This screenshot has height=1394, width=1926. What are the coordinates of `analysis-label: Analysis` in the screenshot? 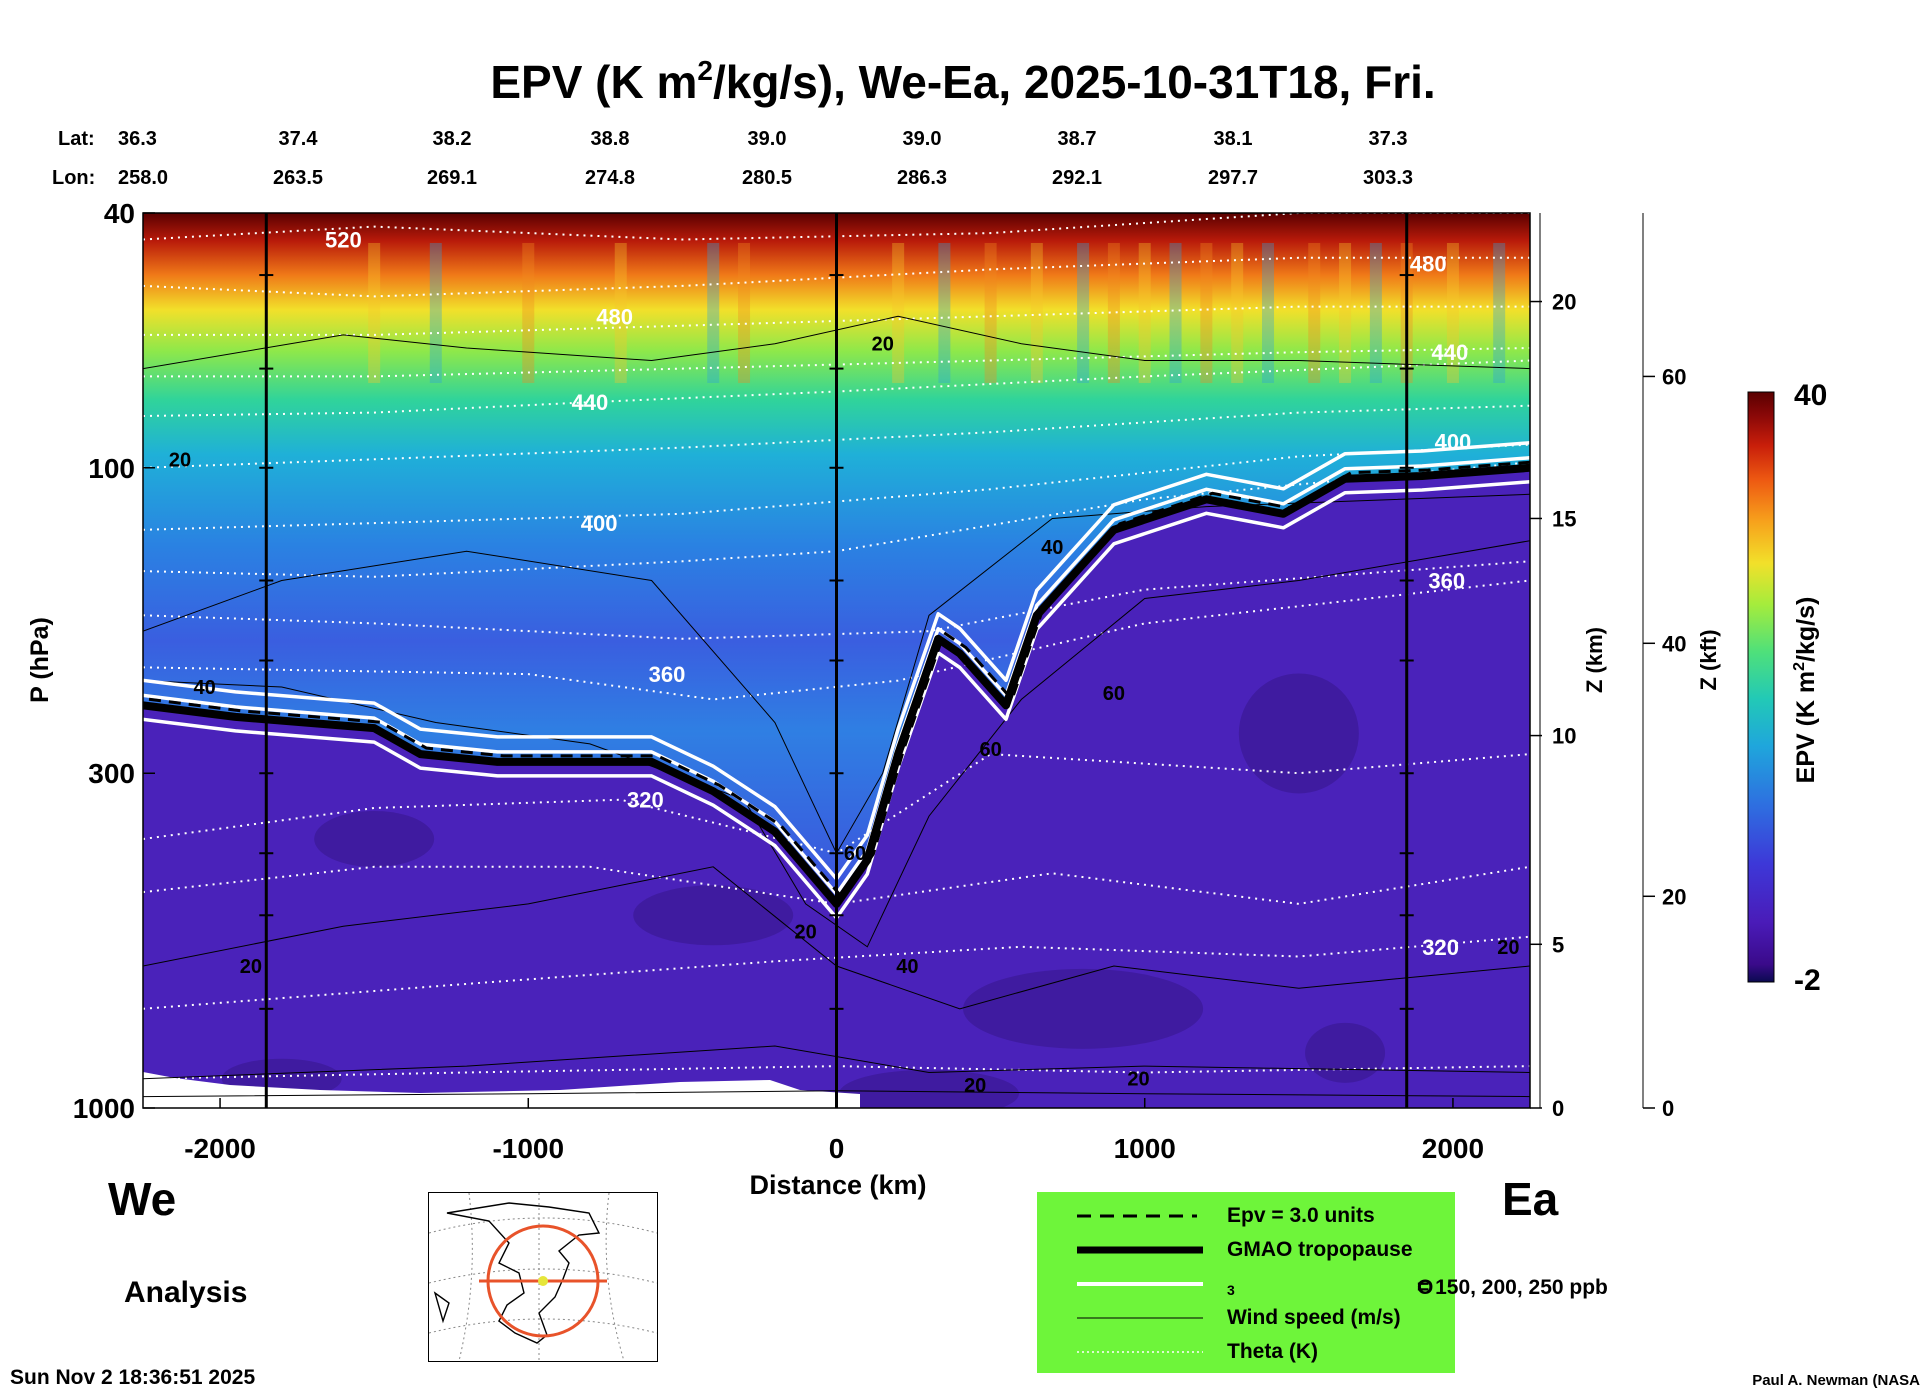 It's located at (186, 1292).